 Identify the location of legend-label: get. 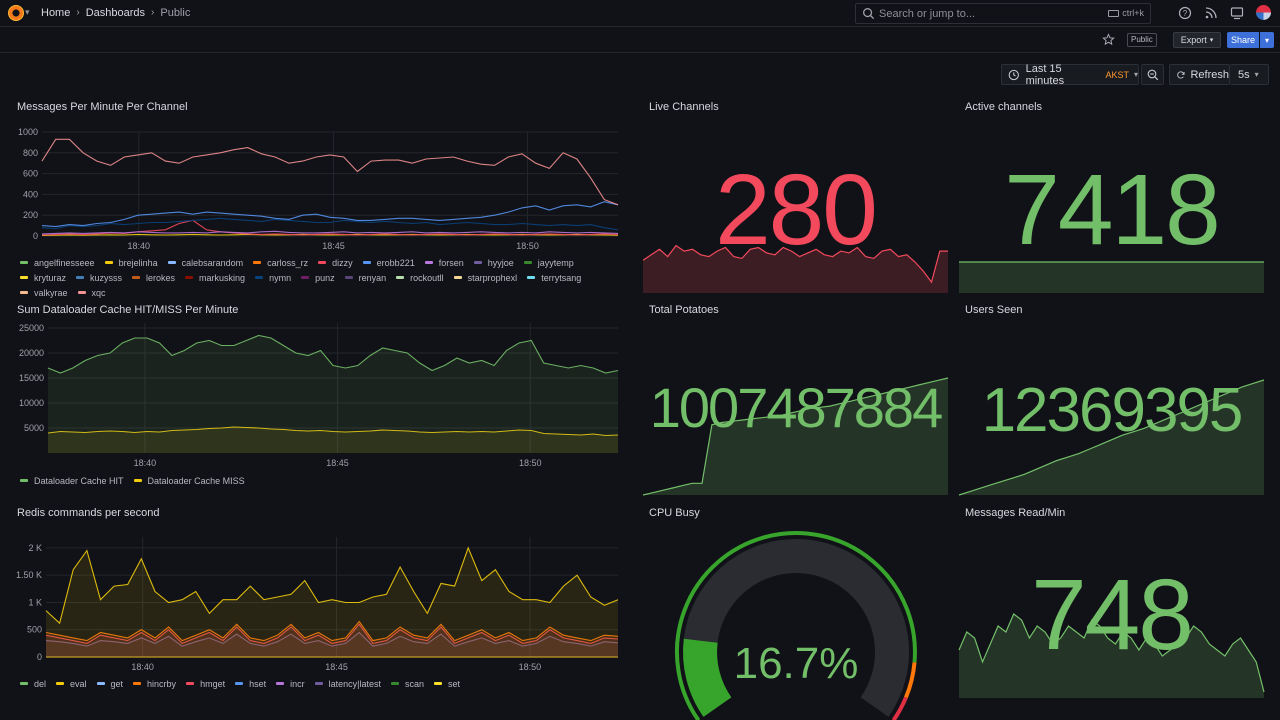
(117, 683).